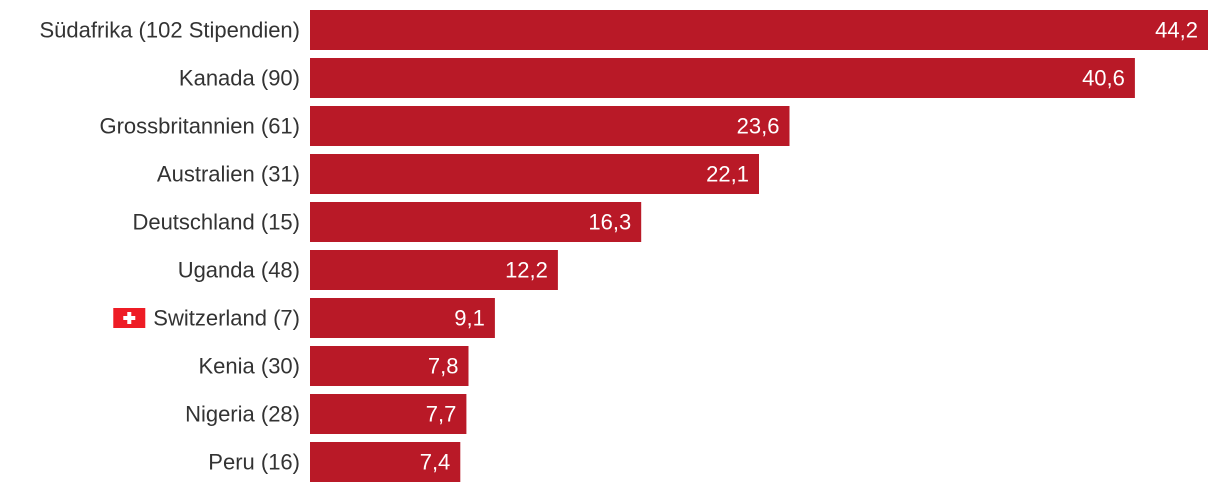 This screenshot has width=1220, height=492. I want to click on value-label-5: 12,2, so click(526, 270).